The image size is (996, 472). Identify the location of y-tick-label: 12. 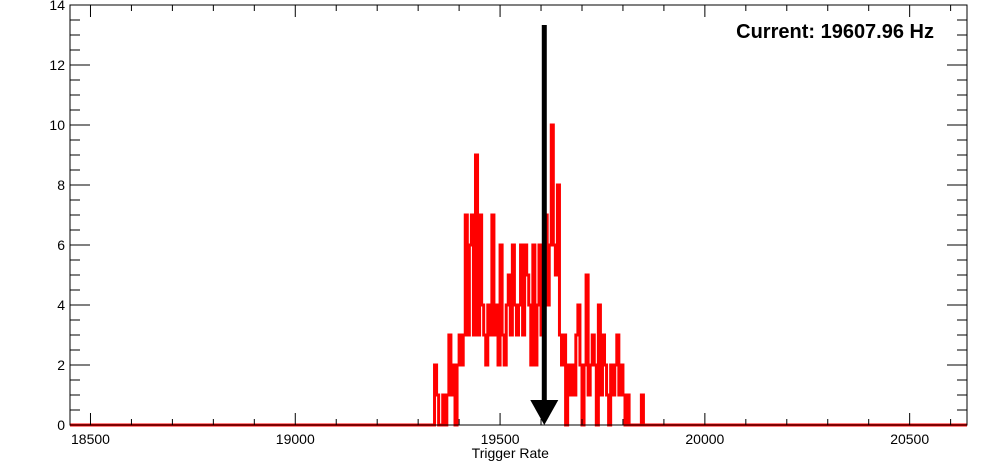
(57, 65).